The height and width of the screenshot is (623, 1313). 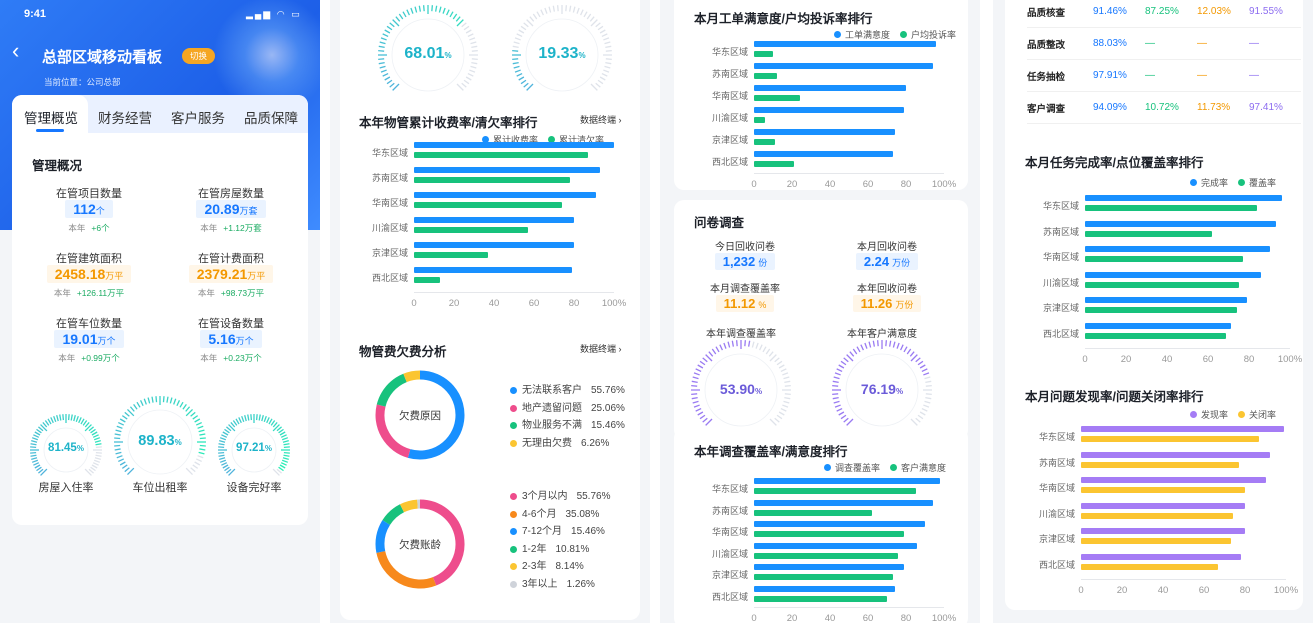 I want to click on back-button: ‹, so click(x=16, y=50).